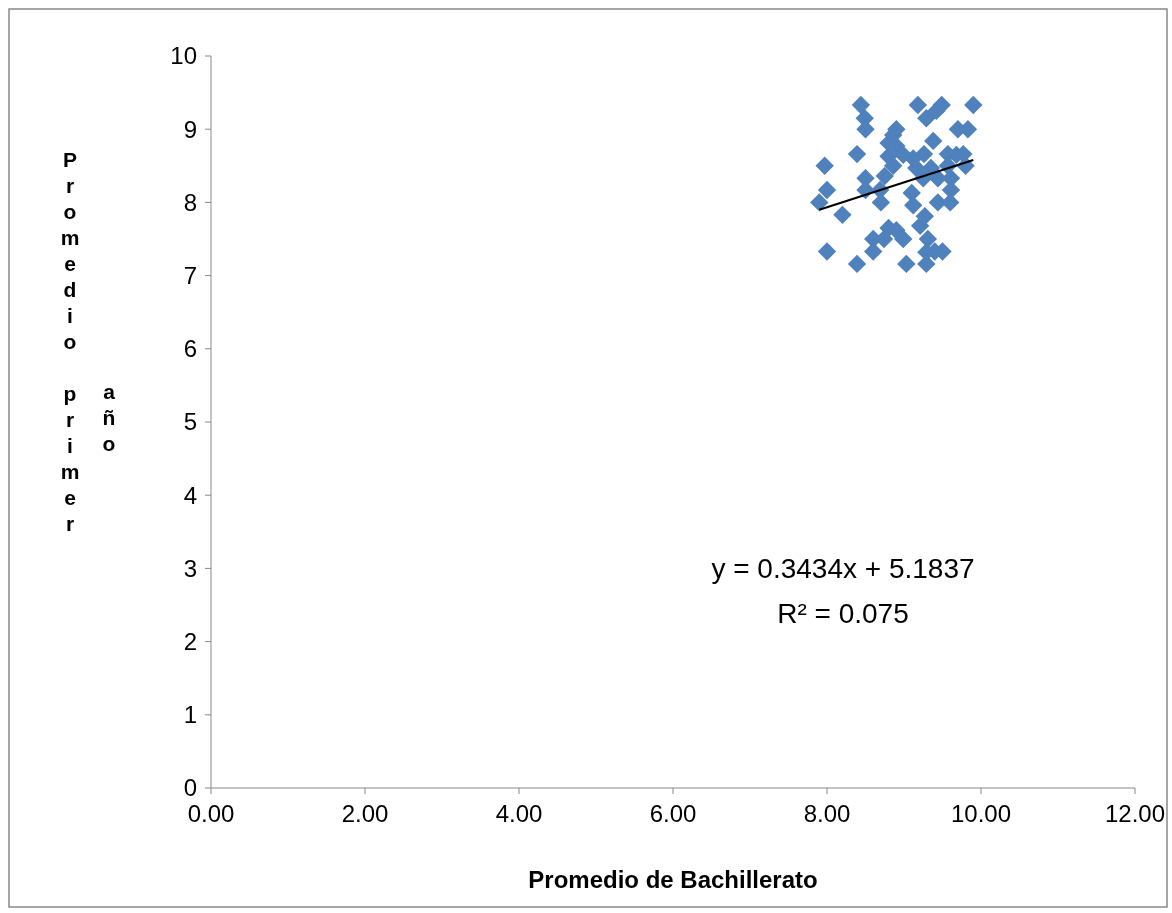  What do you see at coordinates (843, 613) in the screenshot?
I see `annotation: R² = 0.075` at bounding box center [843, 613].